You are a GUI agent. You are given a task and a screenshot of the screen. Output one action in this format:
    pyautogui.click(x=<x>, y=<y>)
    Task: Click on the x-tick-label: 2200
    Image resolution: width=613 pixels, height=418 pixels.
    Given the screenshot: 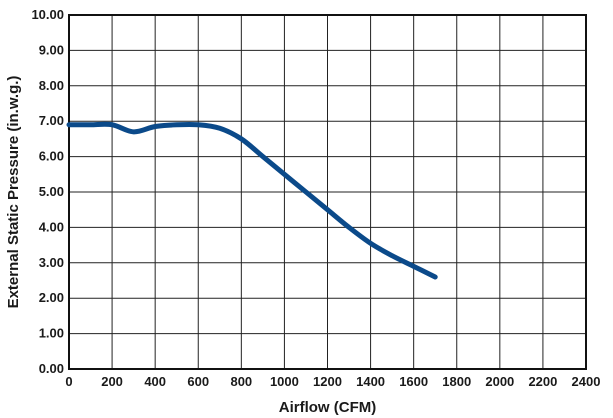 What is the action you would take?
    pyautogui.click(x=542, y=381)
    